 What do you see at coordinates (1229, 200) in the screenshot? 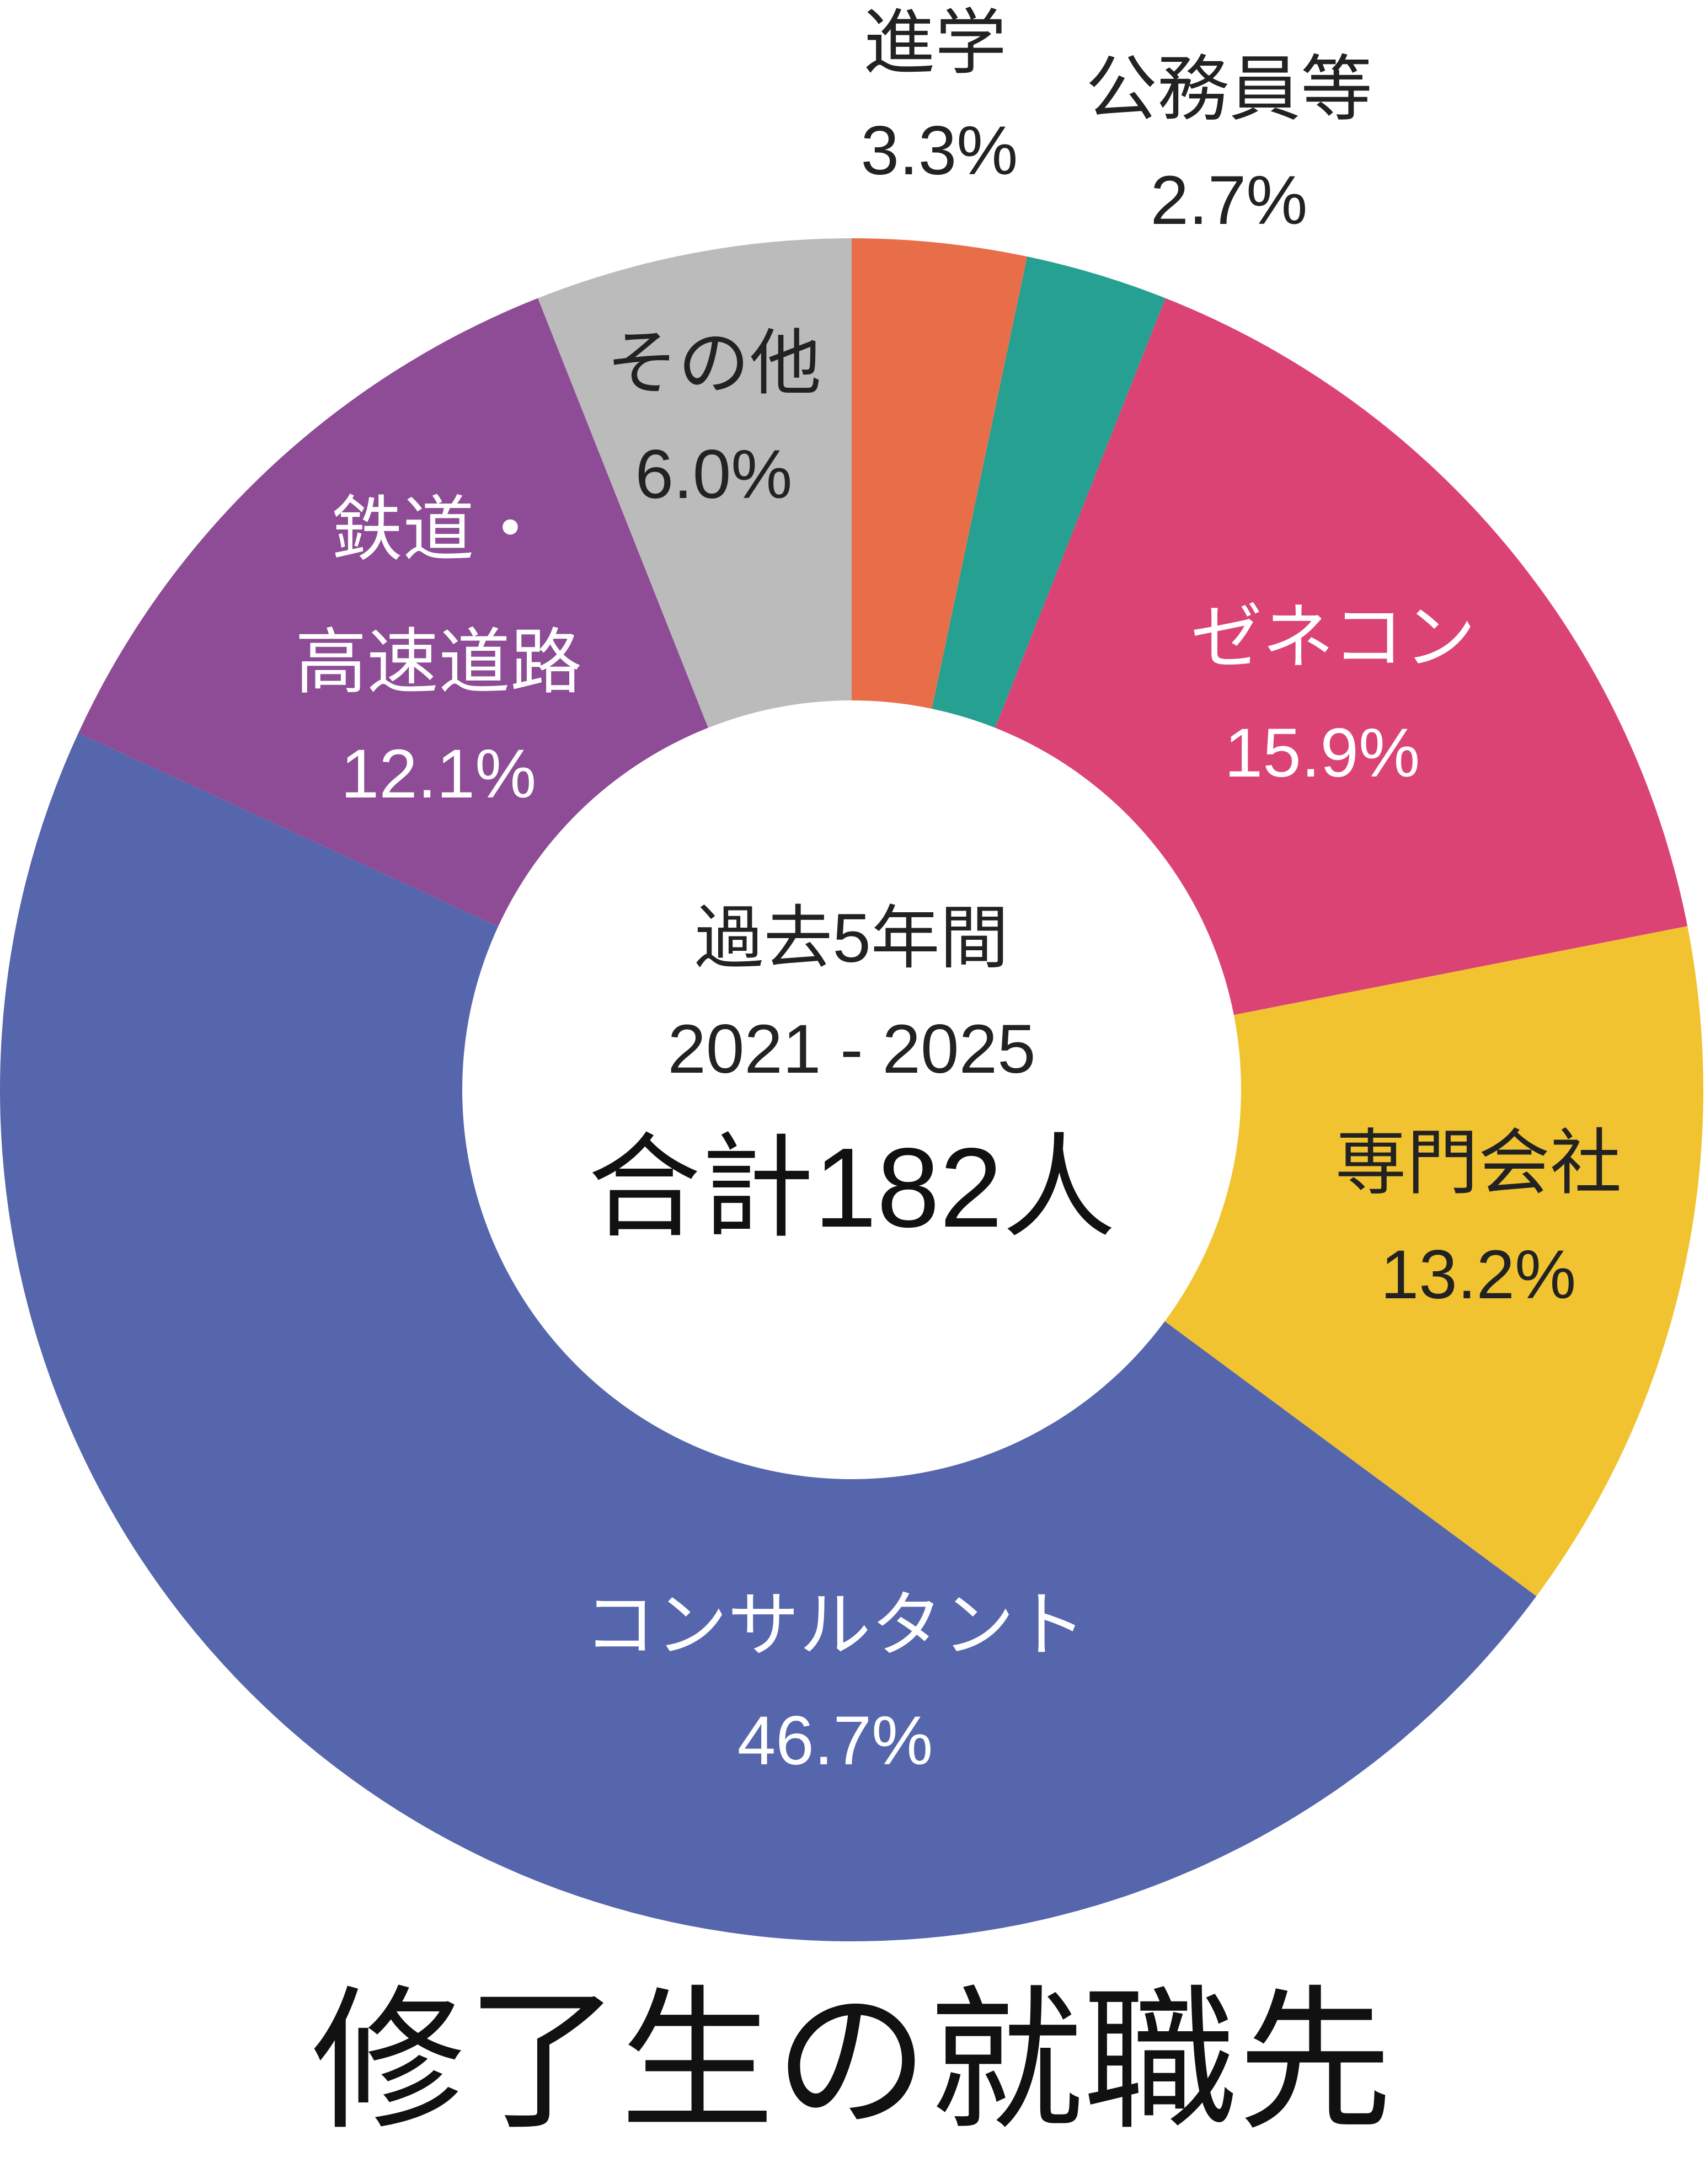
I see `value-label: 2.7%` at bounding box center [1229, 200].